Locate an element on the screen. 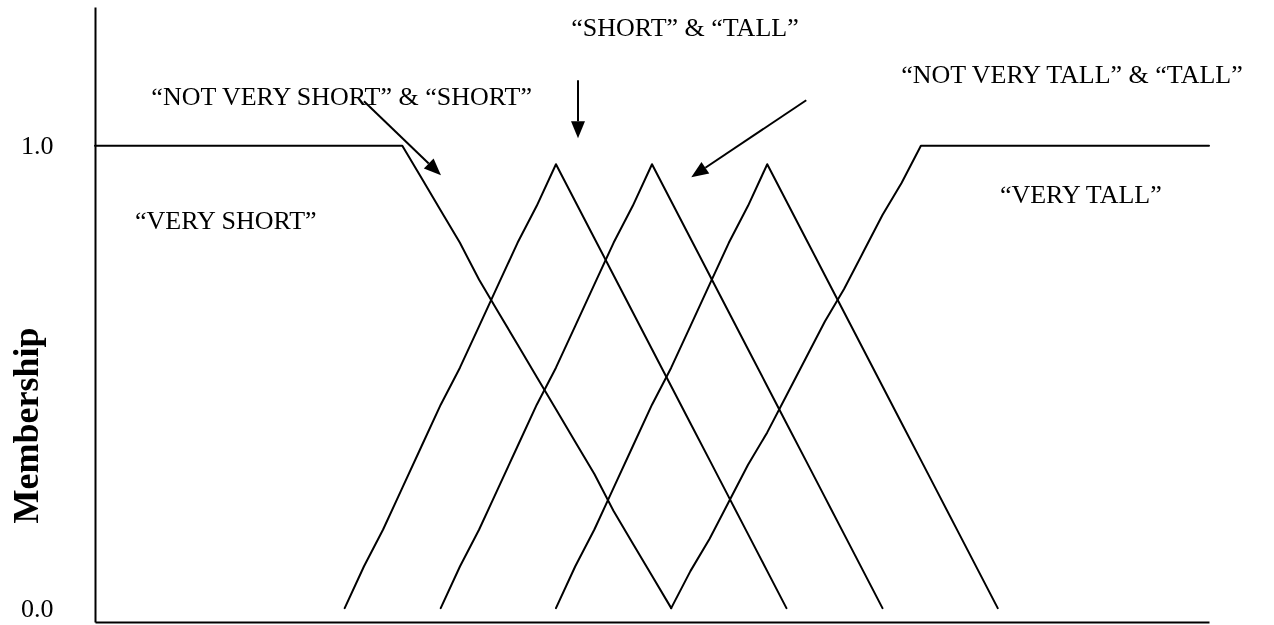 The height and width of the screenshot is (625, 1274). series-label: “VERY TALL” is located at coordinates (1080, 194).